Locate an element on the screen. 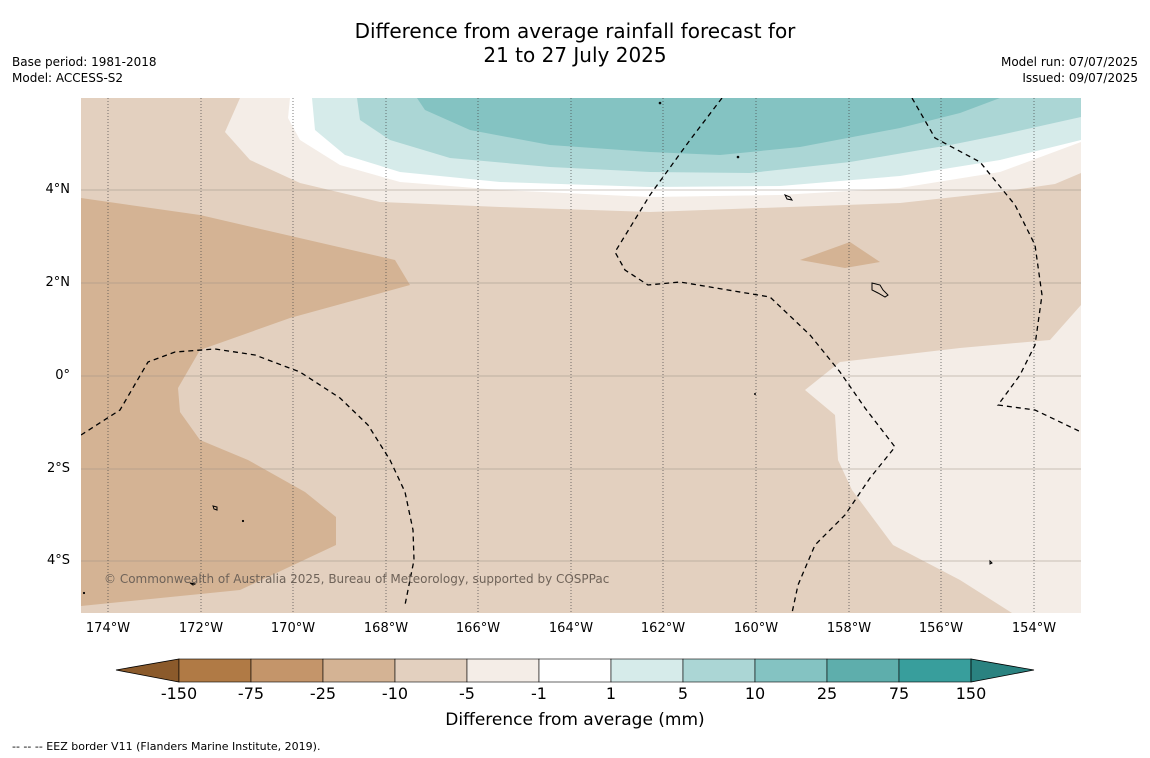 The height and width of the screenshot is (758, 1150). title-line-2: 21 to 27 July 2025 is located at coordinates (575, 55).